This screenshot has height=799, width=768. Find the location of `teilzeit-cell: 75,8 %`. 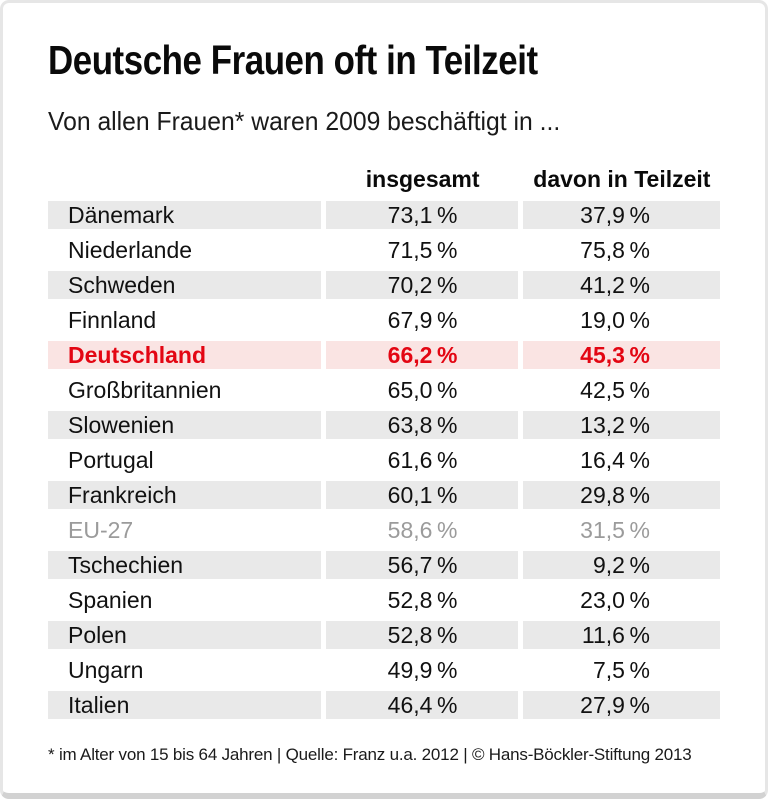

teilzeit-cell: 75,8 % is located at coordinates (621, 250).